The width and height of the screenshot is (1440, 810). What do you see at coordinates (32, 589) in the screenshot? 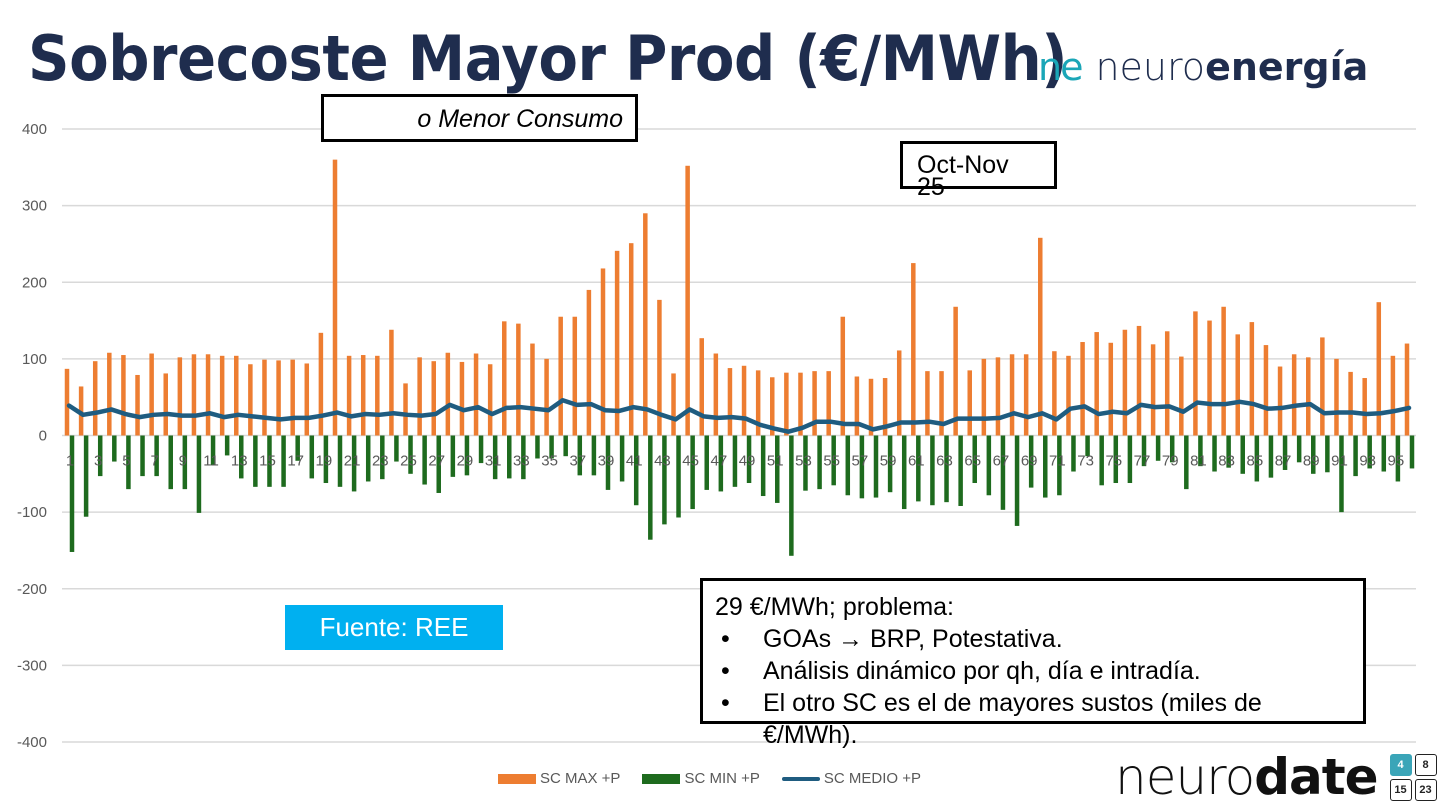
I see `y-tick-label: -200` at bounding box center [32, 589].